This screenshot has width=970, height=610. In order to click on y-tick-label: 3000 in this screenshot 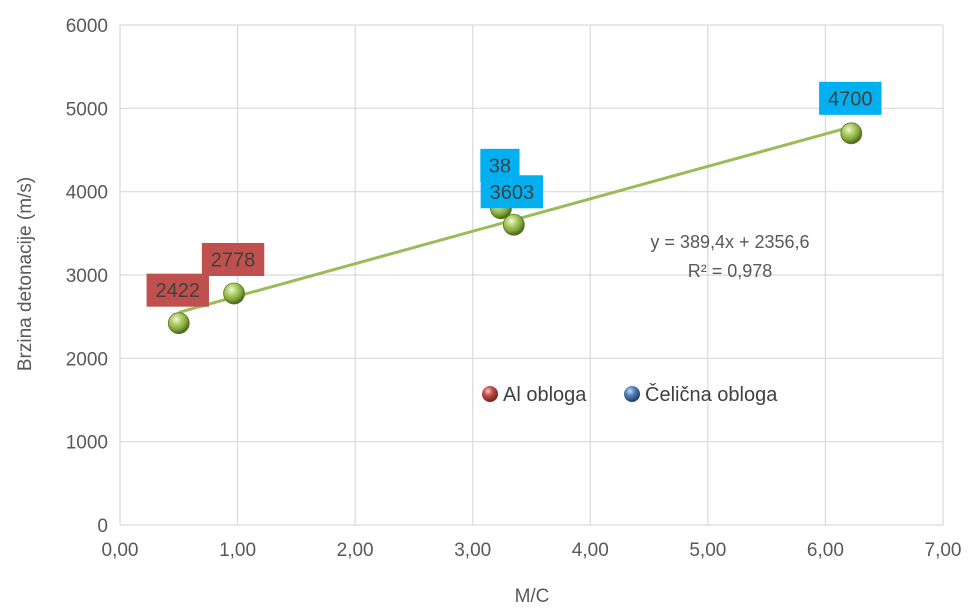, I will do `click(87, 276)`.